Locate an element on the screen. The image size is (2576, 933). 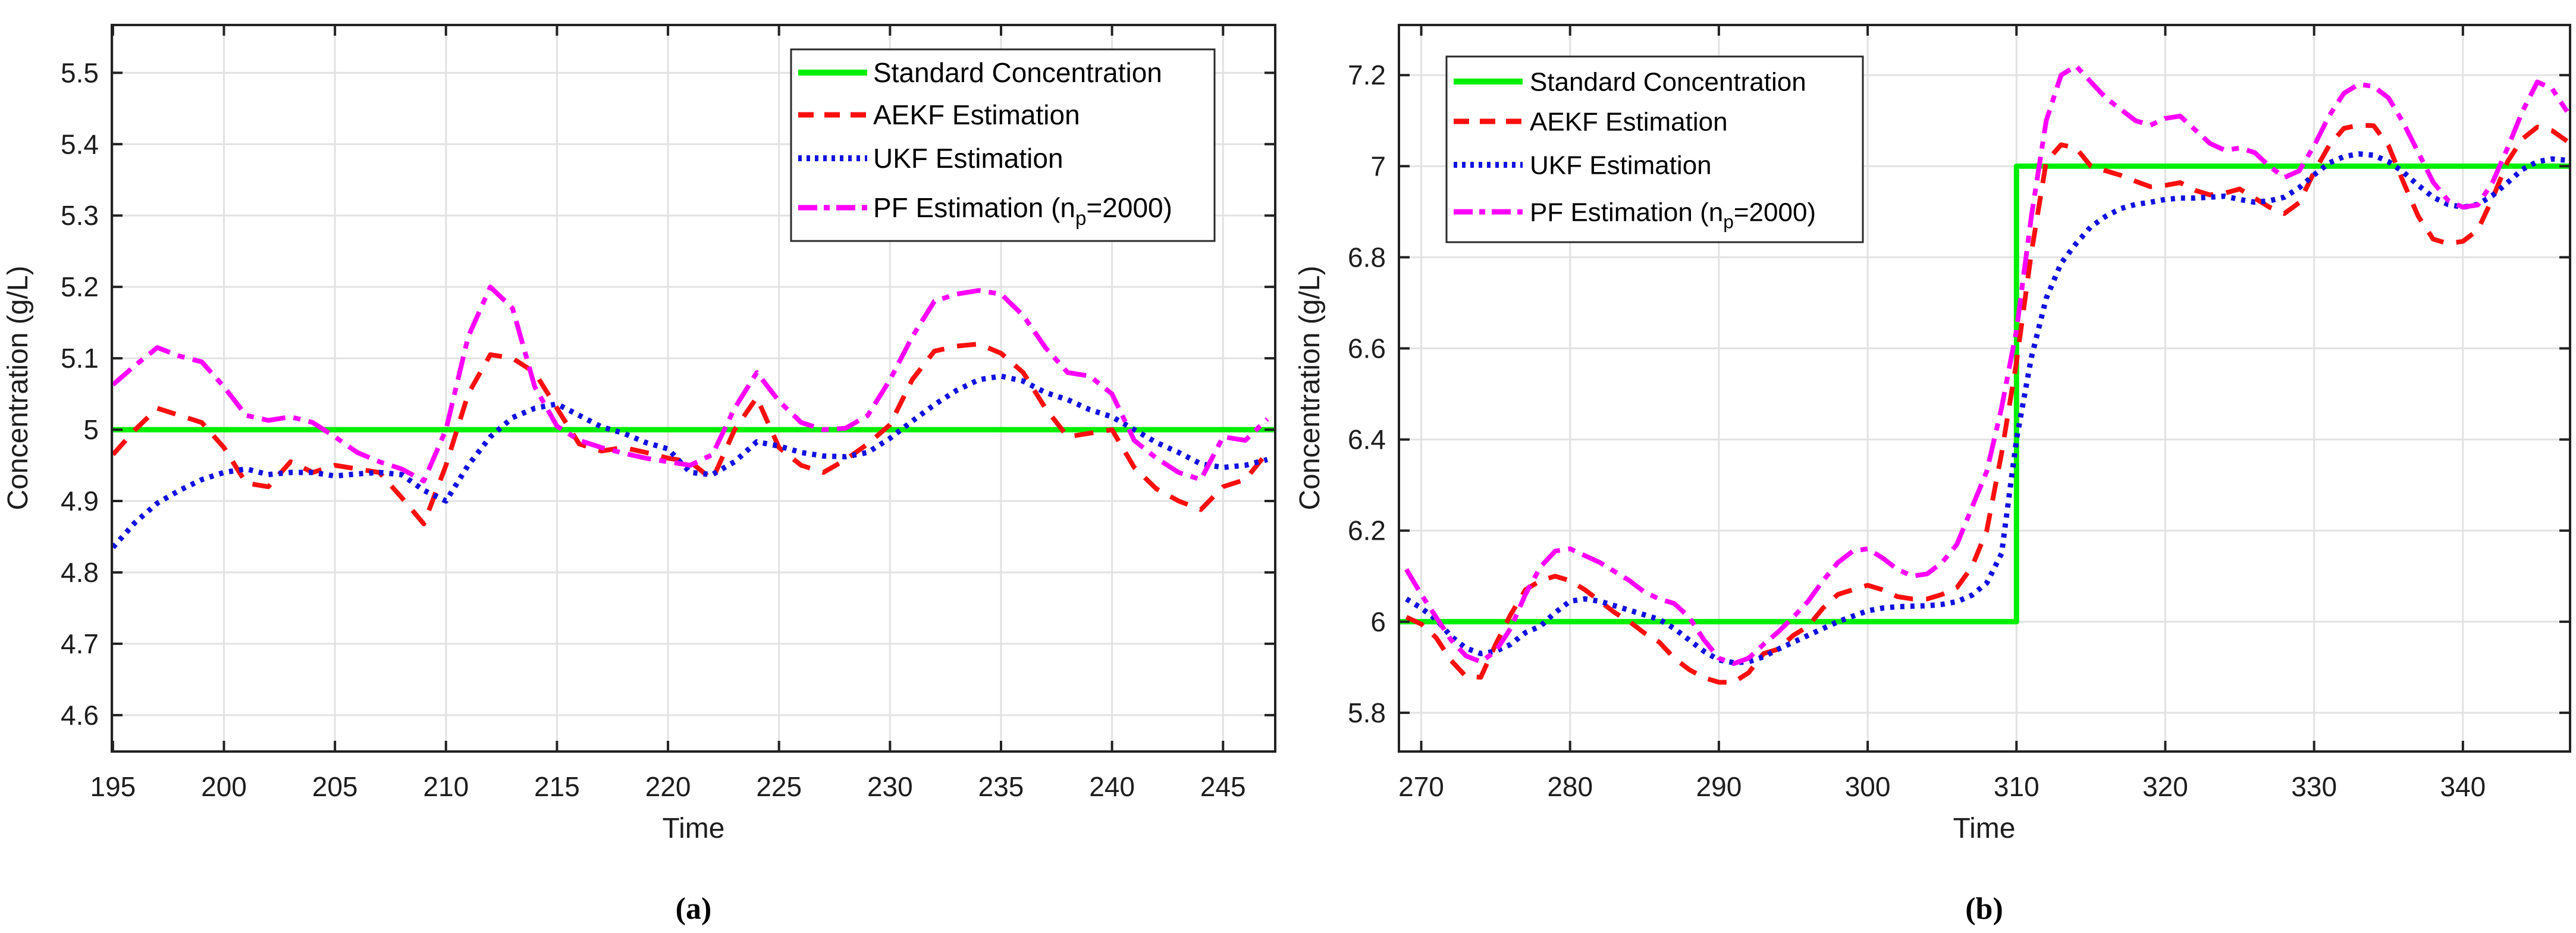
y-tick-label: 6.8 is located at coordinates (1367, 257).